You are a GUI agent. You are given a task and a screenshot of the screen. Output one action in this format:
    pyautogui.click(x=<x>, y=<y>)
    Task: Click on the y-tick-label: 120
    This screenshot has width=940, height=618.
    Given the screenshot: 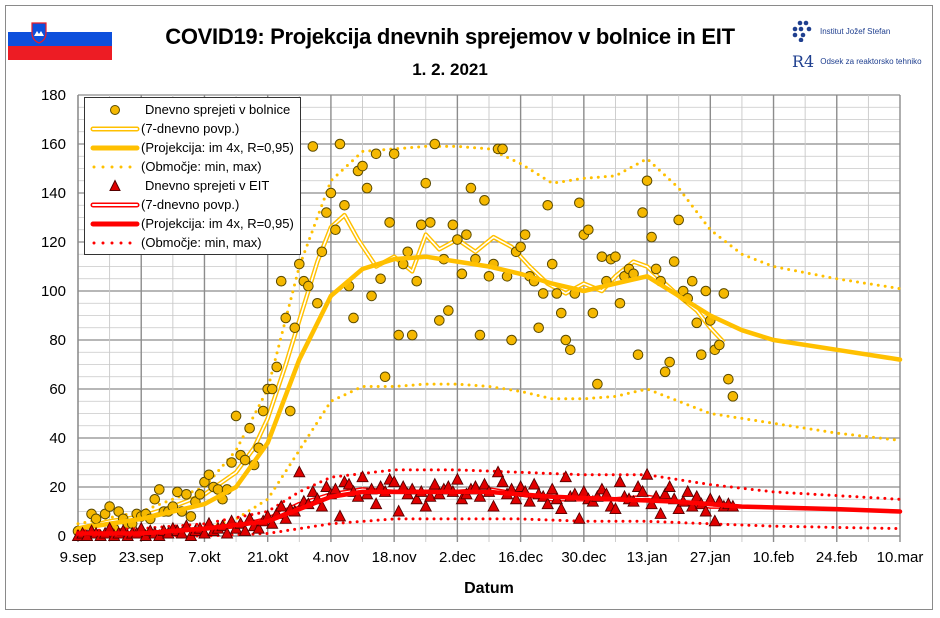 What is the action you would take?
    pyautogui.click(x=53, y=242)
    